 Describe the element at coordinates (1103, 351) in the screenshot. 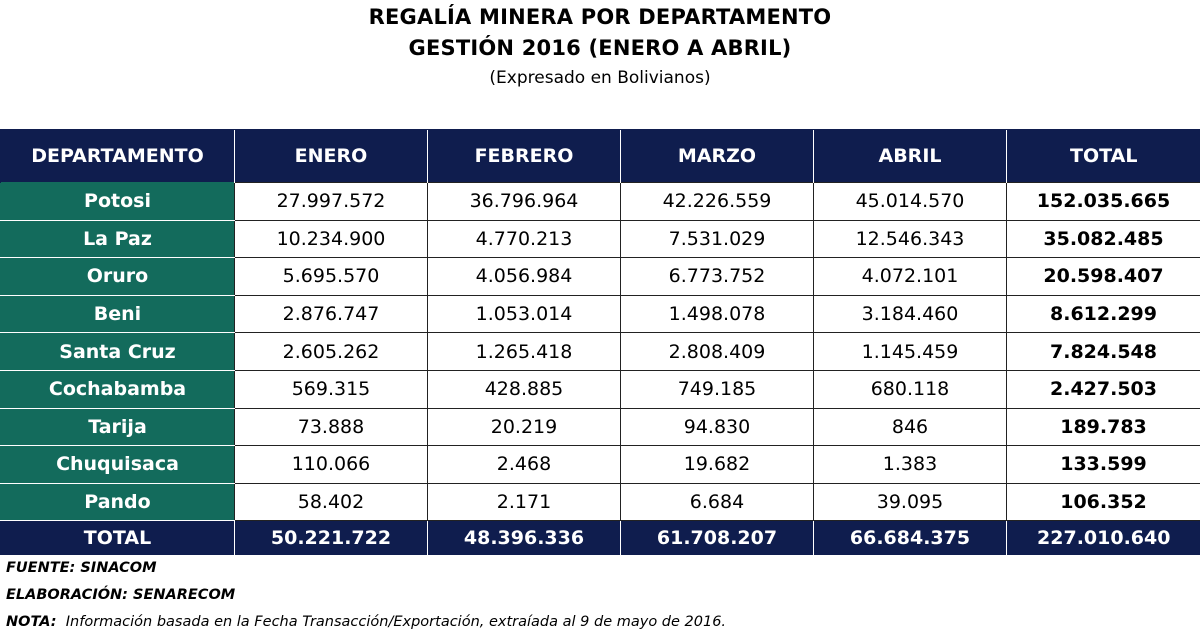

I see `row-total-cell: 7.824.548` at that location.